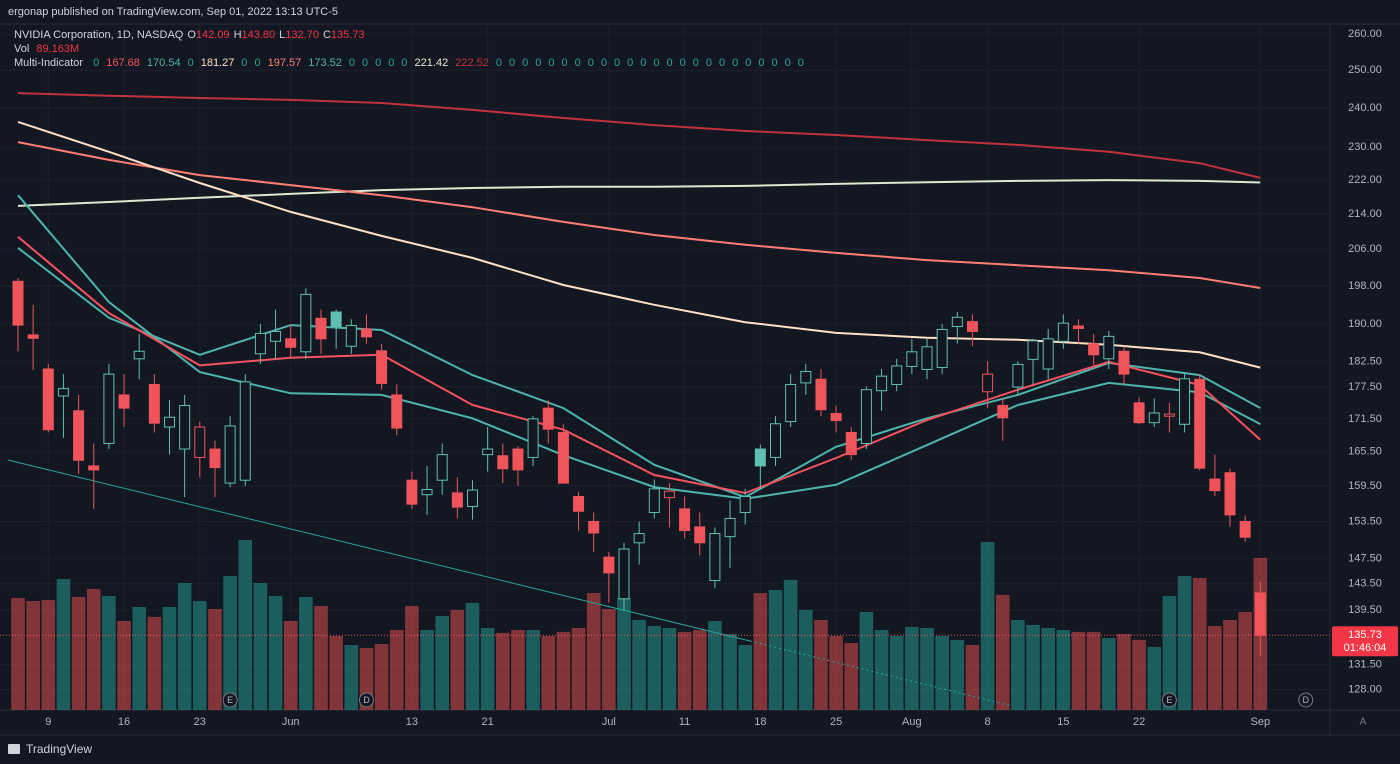 This screenshot has width=1400, height=764. I want to click on x-tick-label: 23, so click(200, 722).